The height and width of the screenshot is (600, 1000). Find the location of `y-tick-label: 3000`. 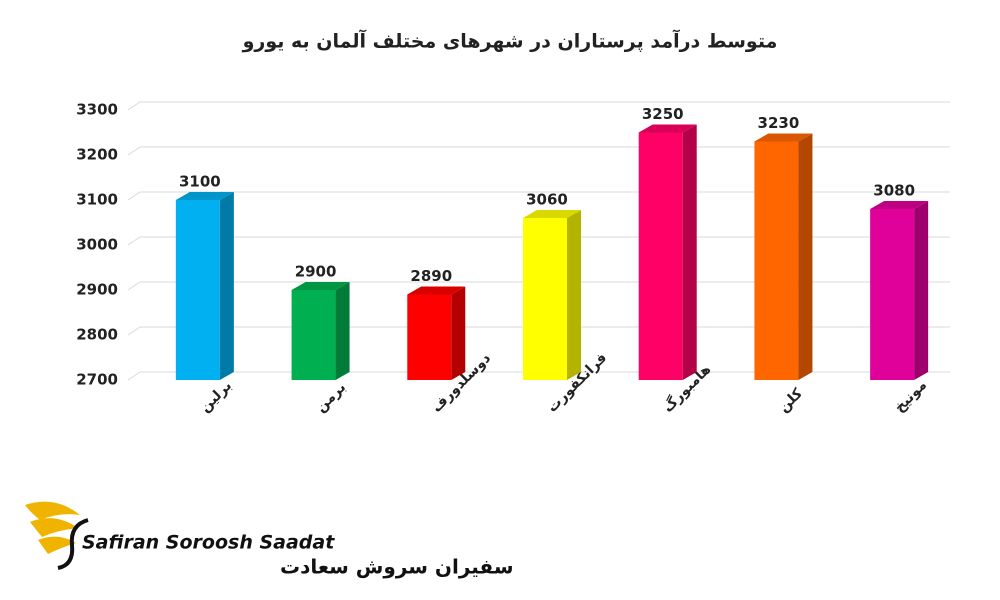

y-tick-label: 3000 is located at coordinates (97, 245).